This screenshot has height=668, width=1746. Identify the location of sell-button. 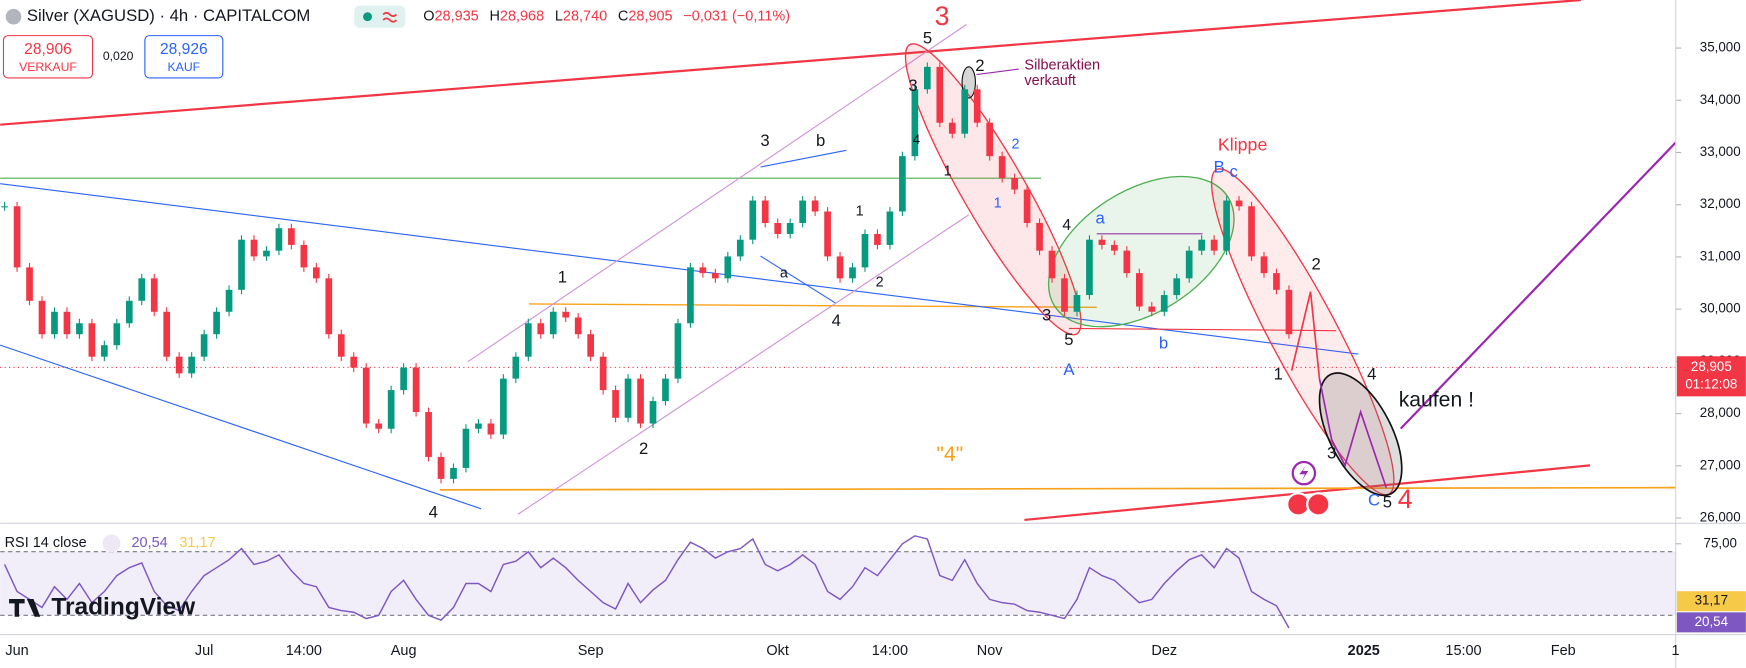
(48, 57).